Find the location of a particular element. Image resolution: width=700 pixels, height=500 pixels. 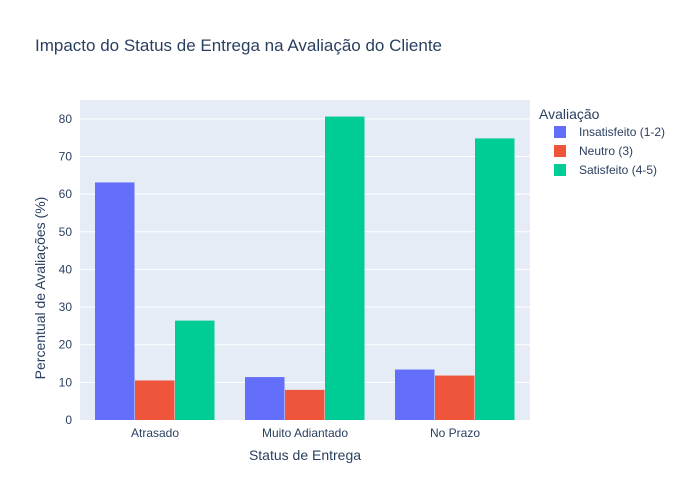

y-tick-label: 70 is located at coordinates (66, 156).